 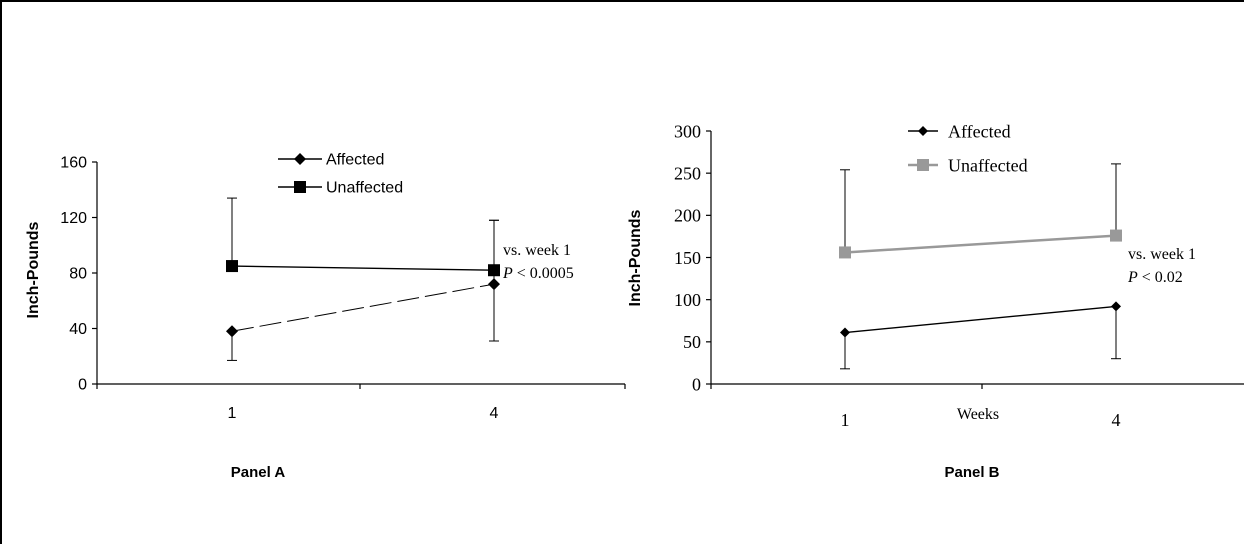 I want to click on panel-label: Panel A, so click(x=258, y=472).